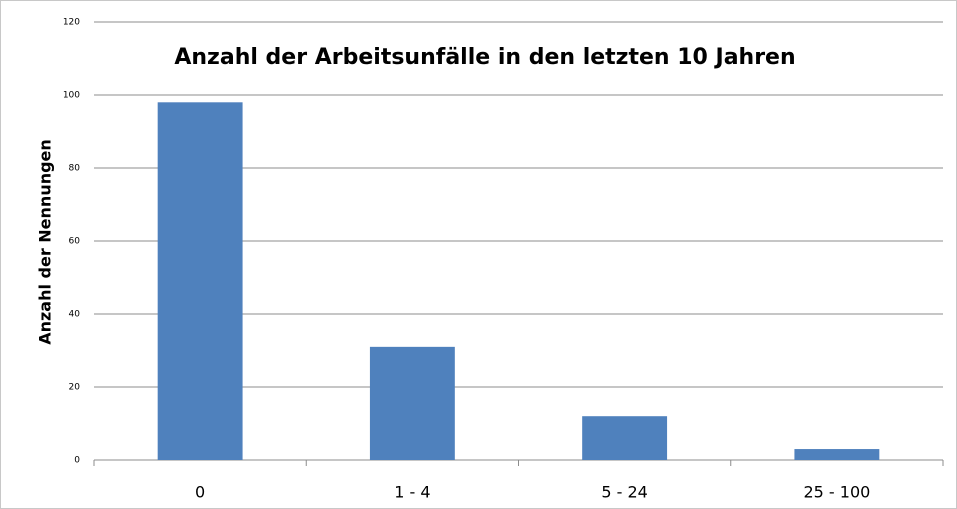 The image size is (957, 509). What do you see at coordinates (75, 169) in the screenshot?
I see `y-tick-label: 80` at bounding box center [75, 169].